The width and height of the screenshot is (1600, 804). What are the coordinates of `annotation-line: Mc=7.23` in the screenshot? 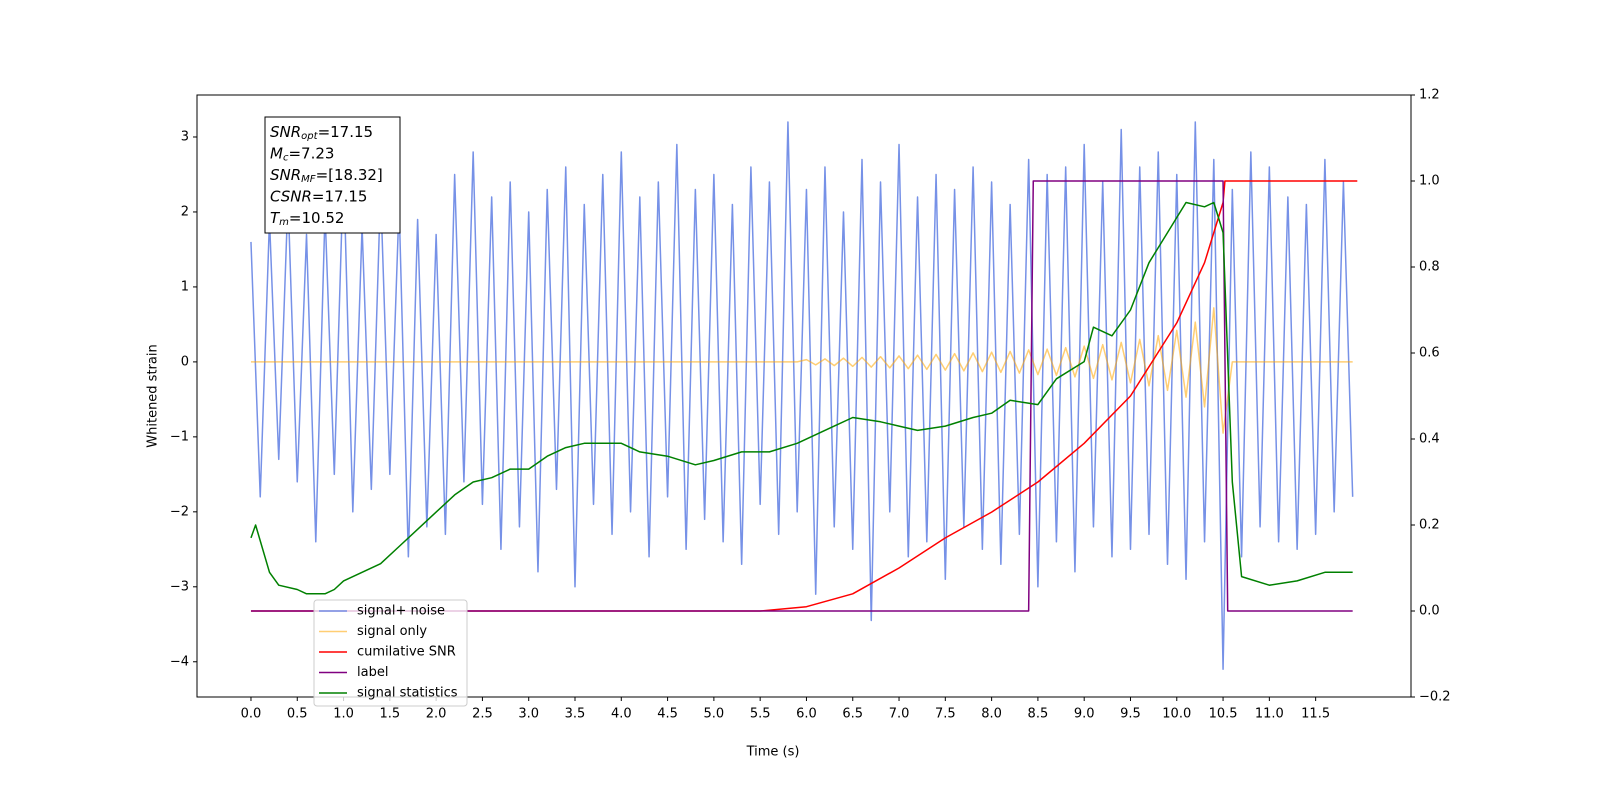 It's located at (302, 154).